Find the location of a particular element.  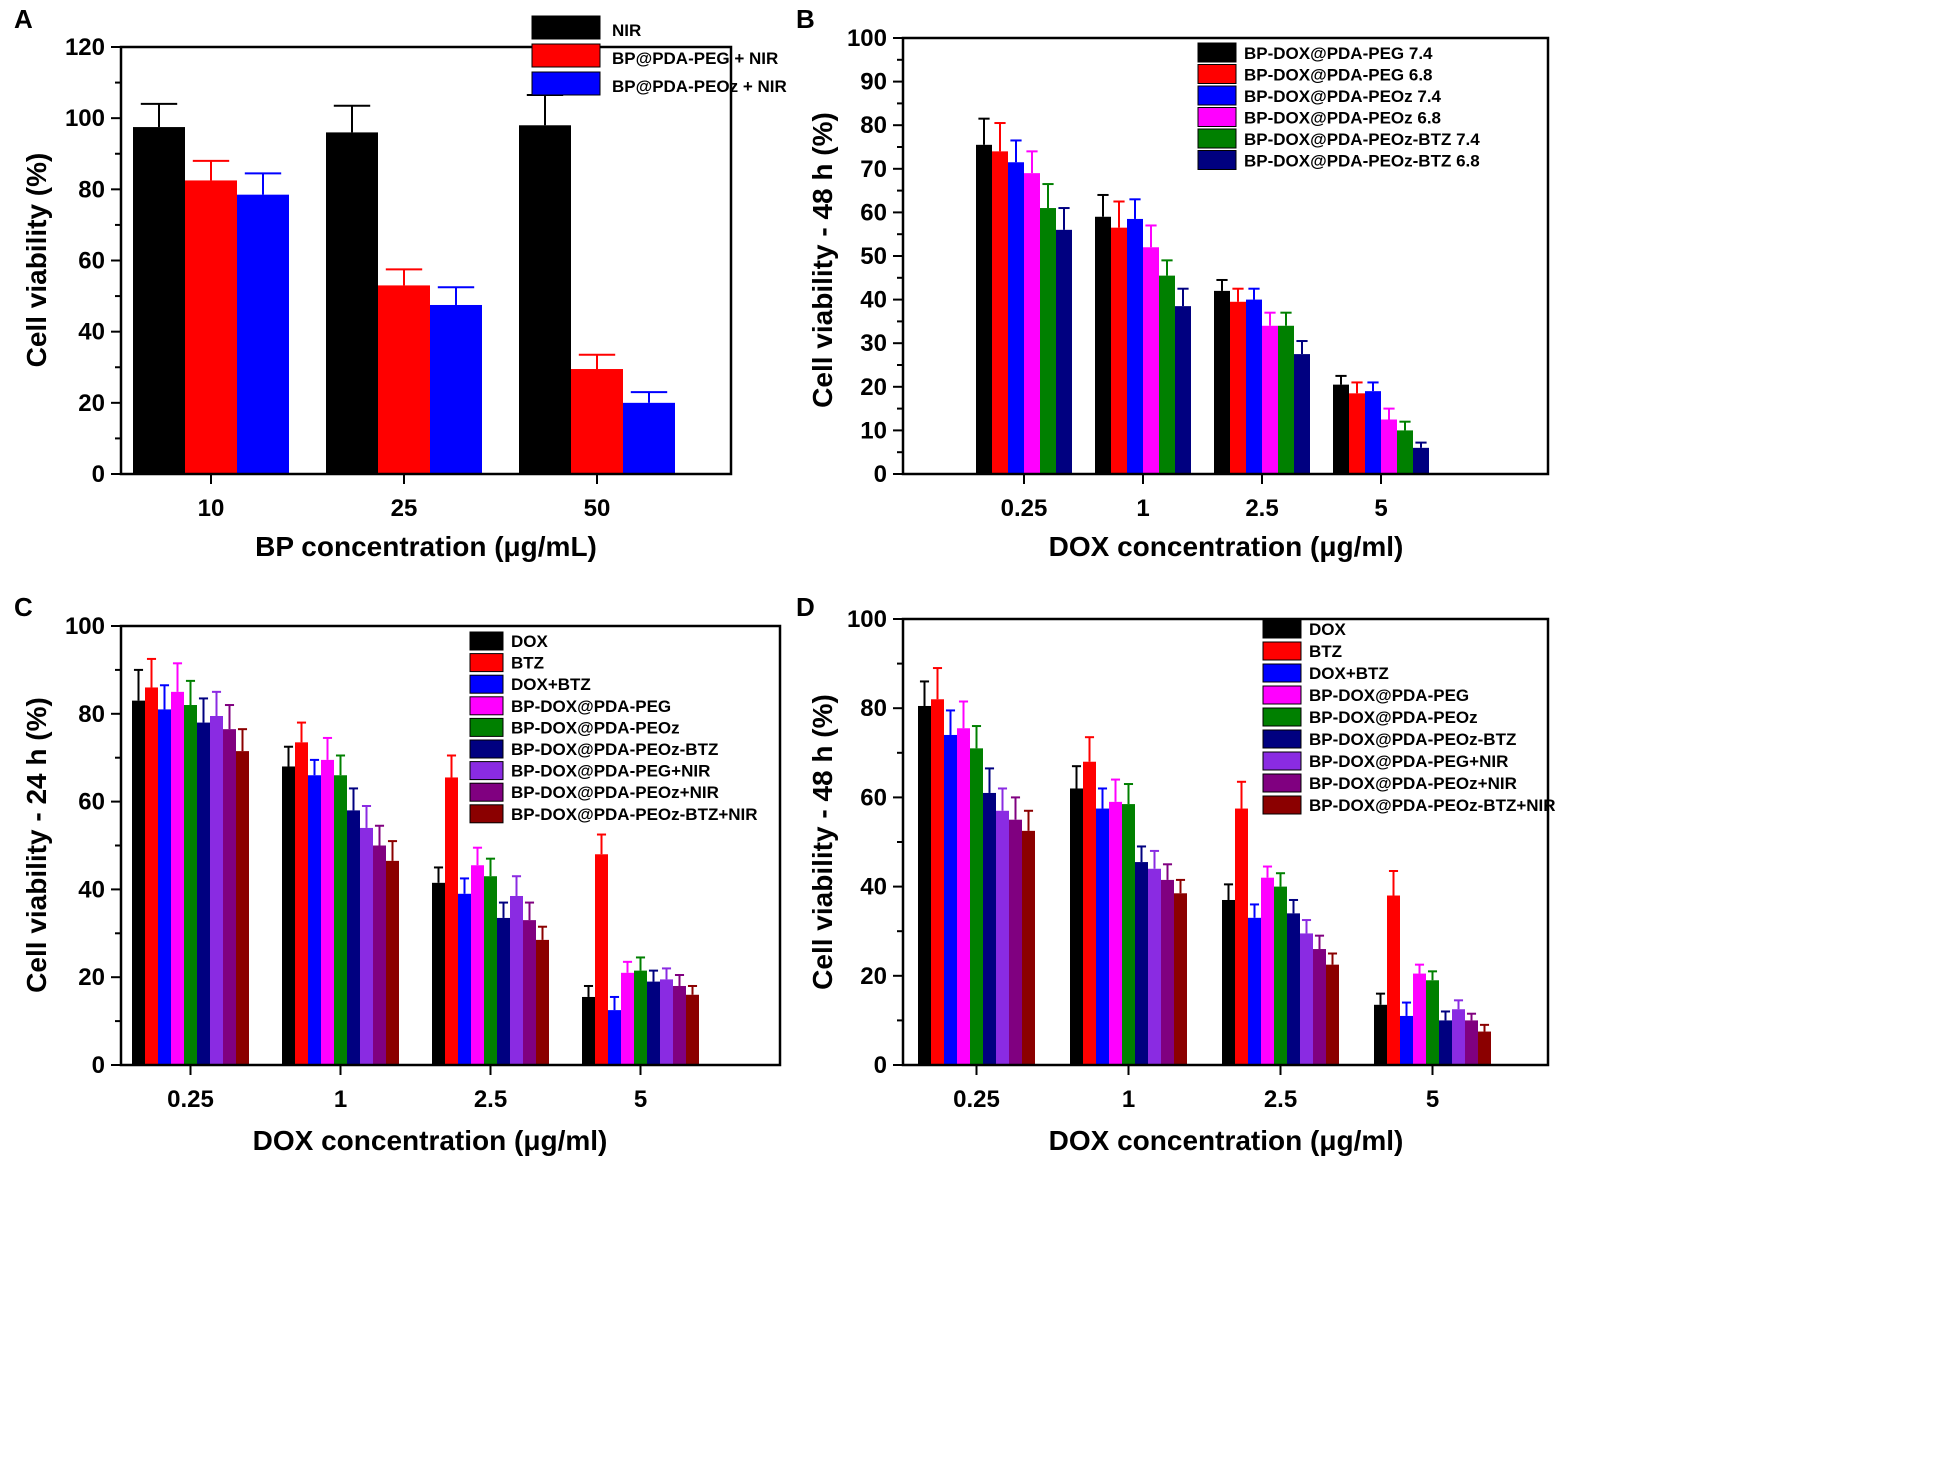

bar-d-s2-c3 is located at coordinates (1406, 1040).